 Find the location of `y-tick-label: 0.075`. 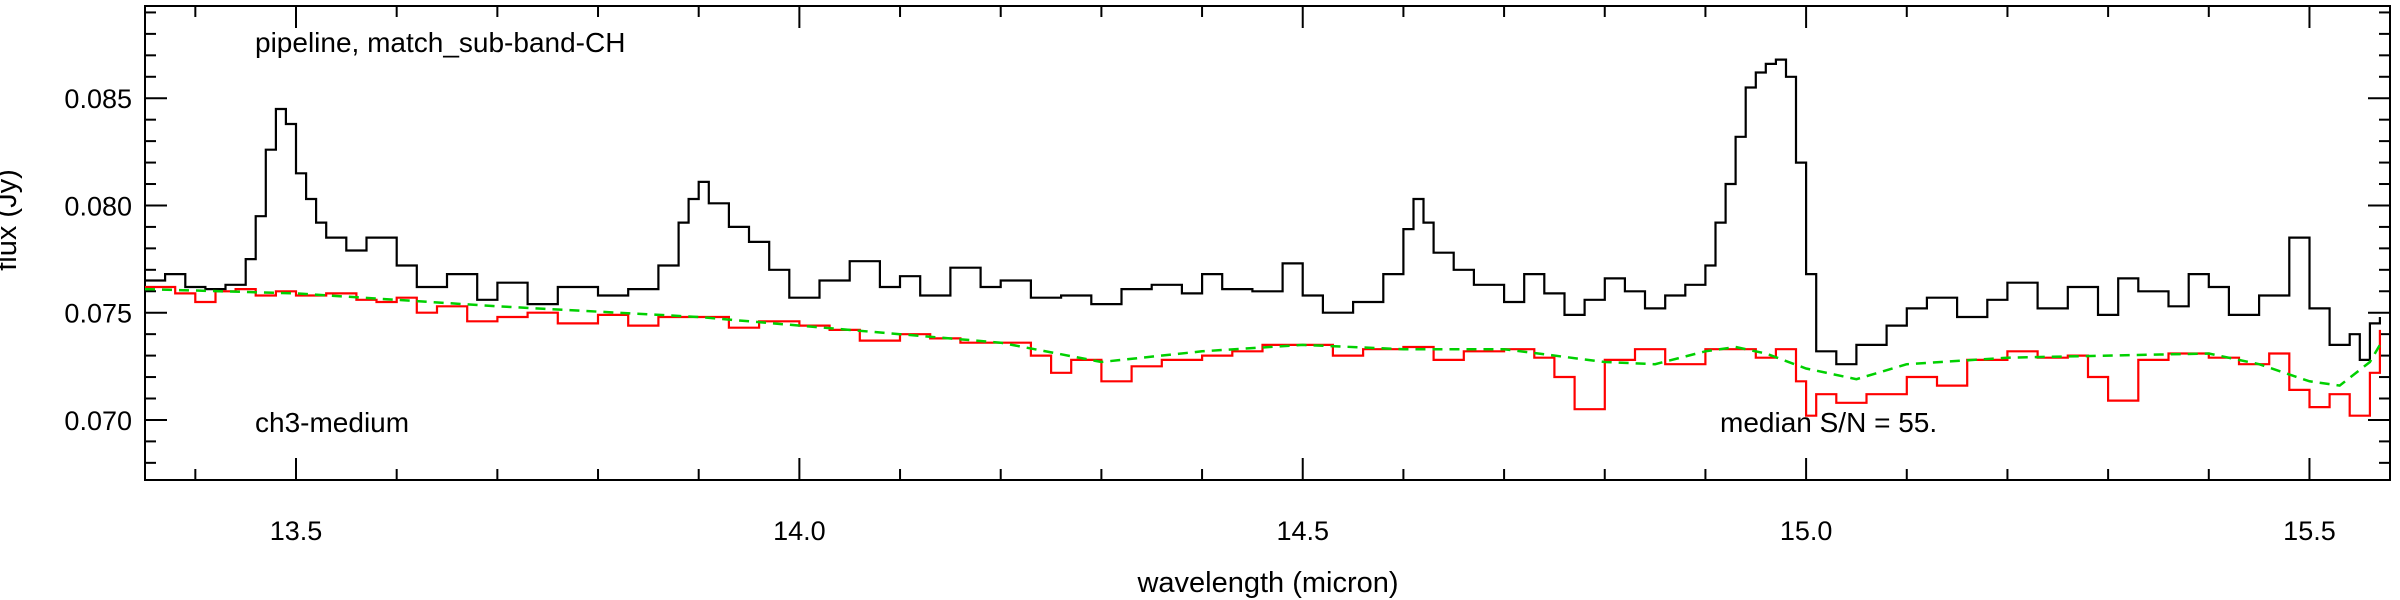

y-tick-label: 0.075 is located at coordinates (98, 314).